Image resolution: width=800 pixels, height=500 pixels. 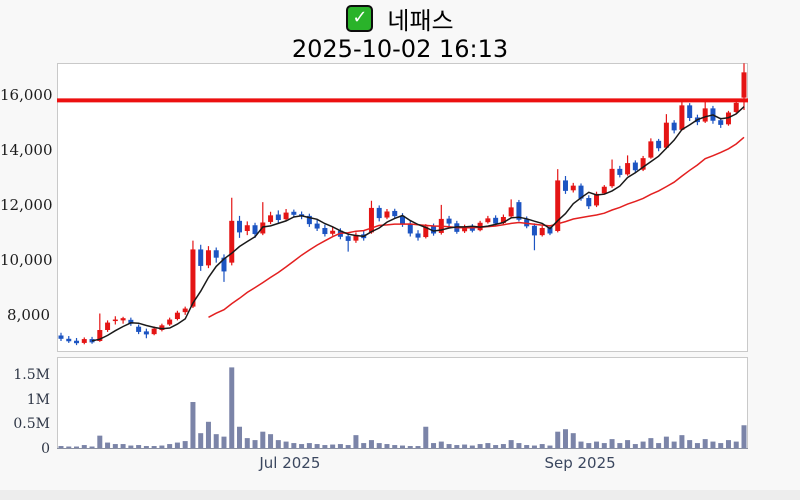 What do you see at coordinates (26, 259) in the screenshot?
I see `price-tick-label: 10,000` at bounding box center [26, 259].